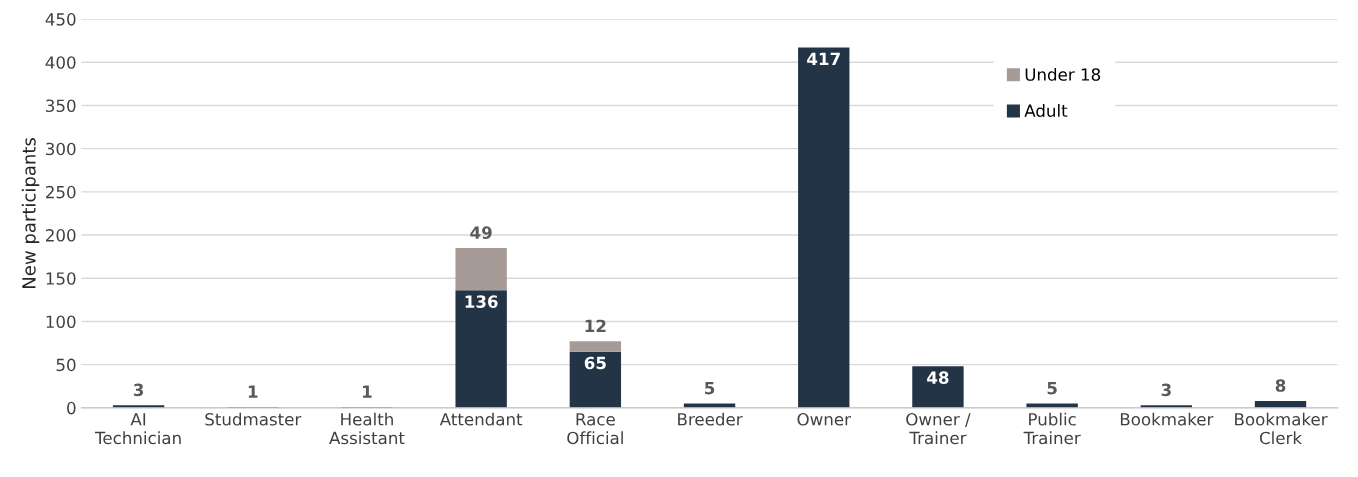  What do you see at coordinates (595, 326) in the screenshot?
I see `data-label: 12` at bounding box center [595, 326].